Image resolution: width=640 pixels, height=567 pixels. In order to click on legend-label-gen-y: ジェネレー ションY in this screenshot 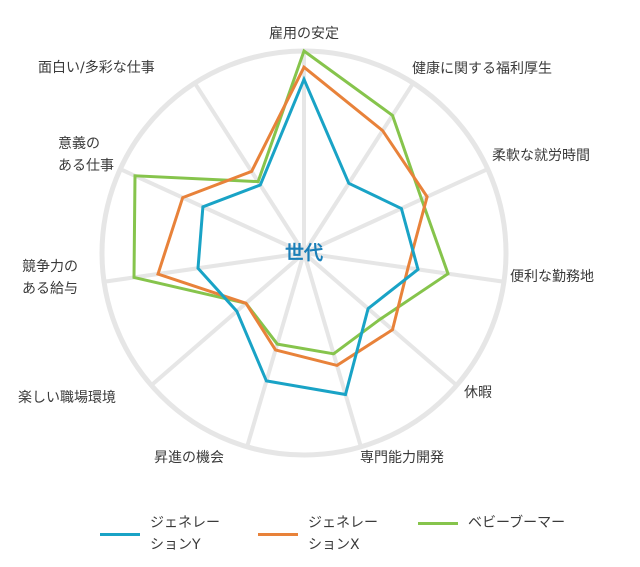, I will do `click(185, 534)`.